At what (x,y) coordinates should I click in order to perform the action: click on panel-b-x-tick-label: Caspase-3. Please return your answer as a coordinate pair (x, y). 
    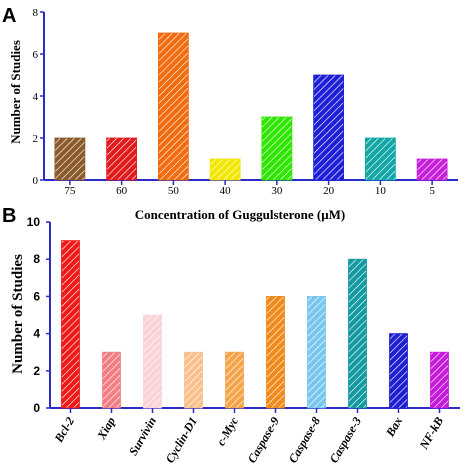
    Looking at the image, I should click on (345, 440).